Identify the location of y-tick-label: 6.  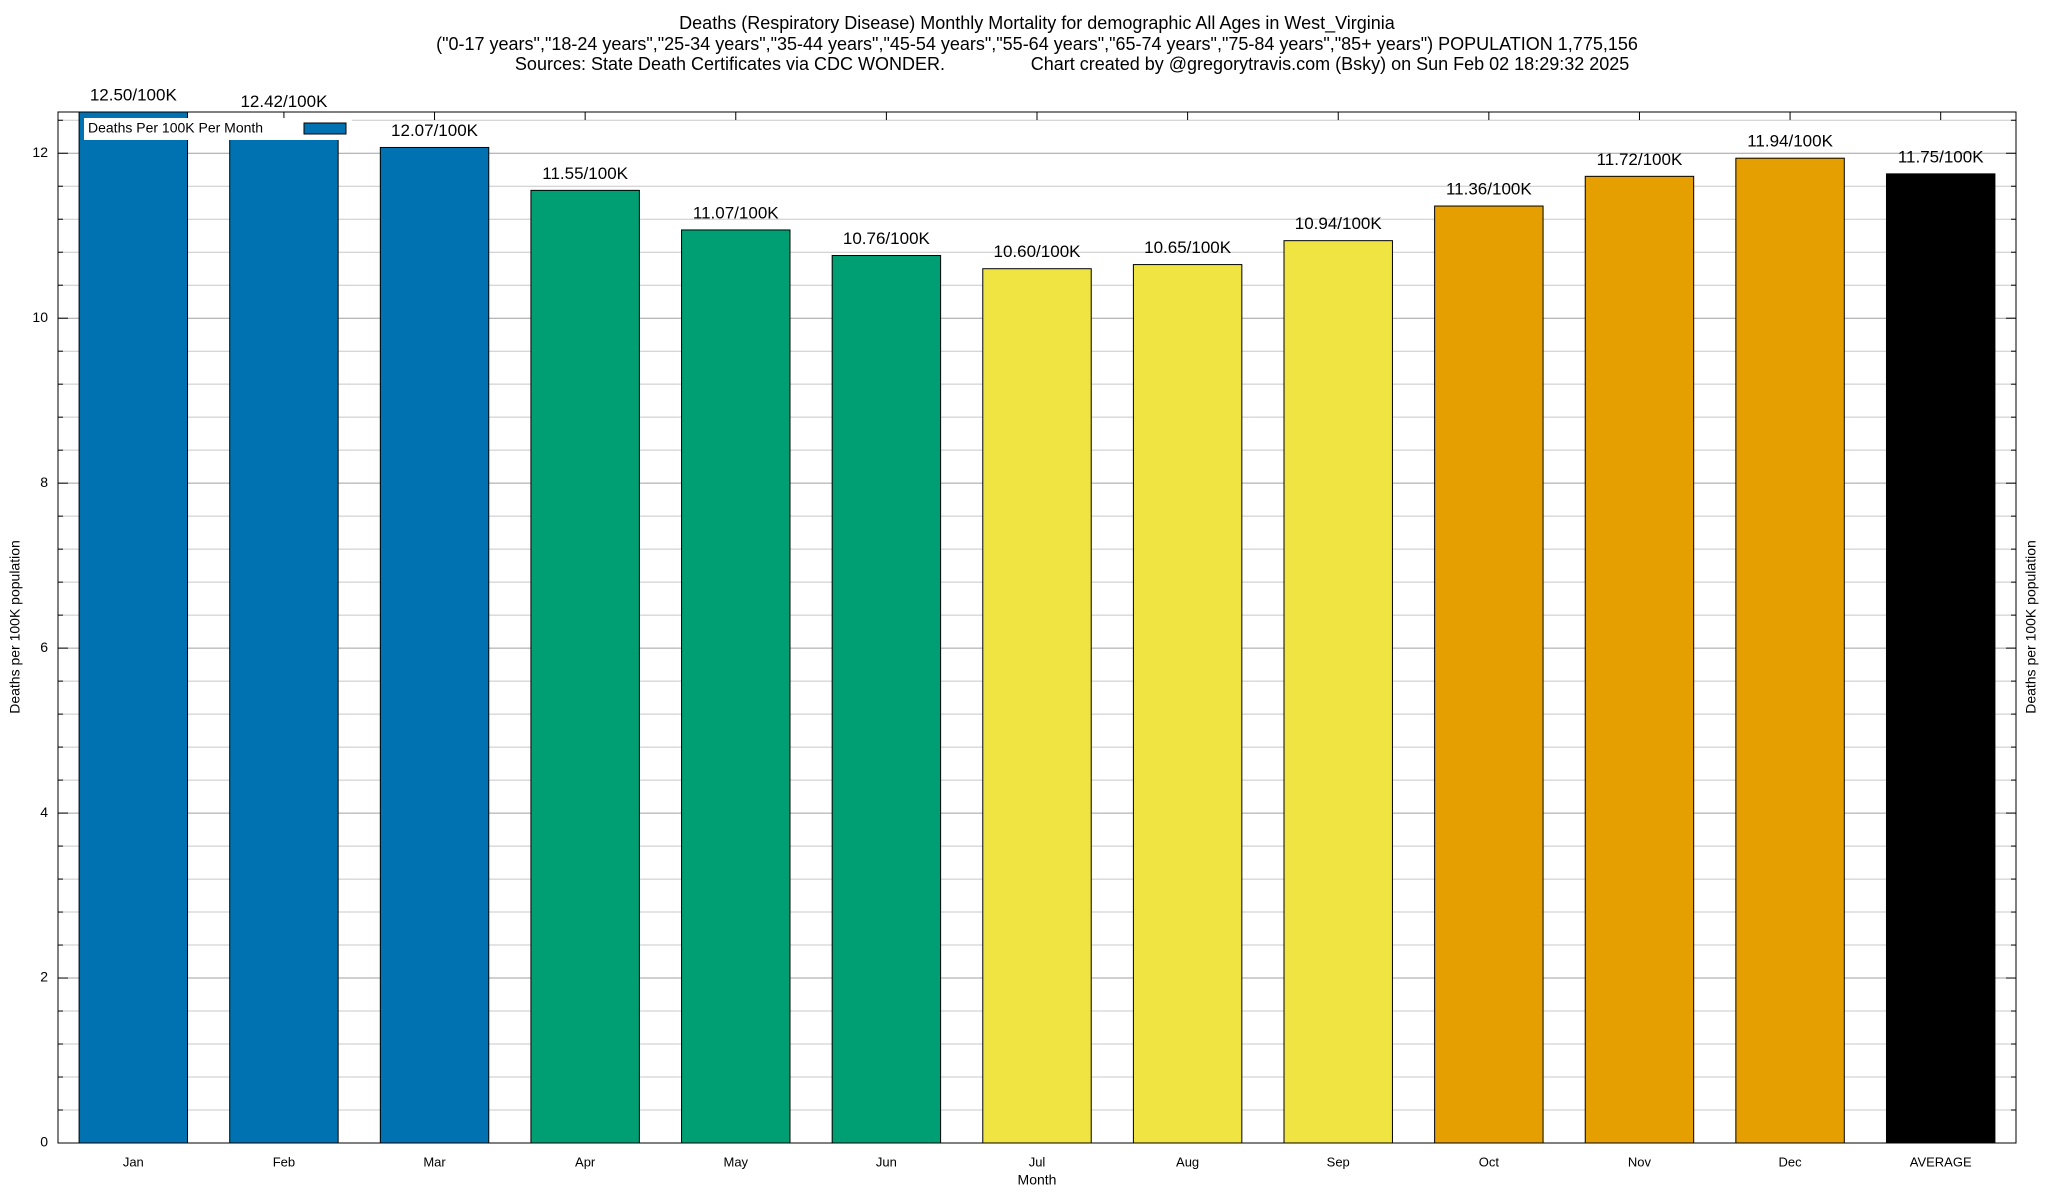
(44, 647).